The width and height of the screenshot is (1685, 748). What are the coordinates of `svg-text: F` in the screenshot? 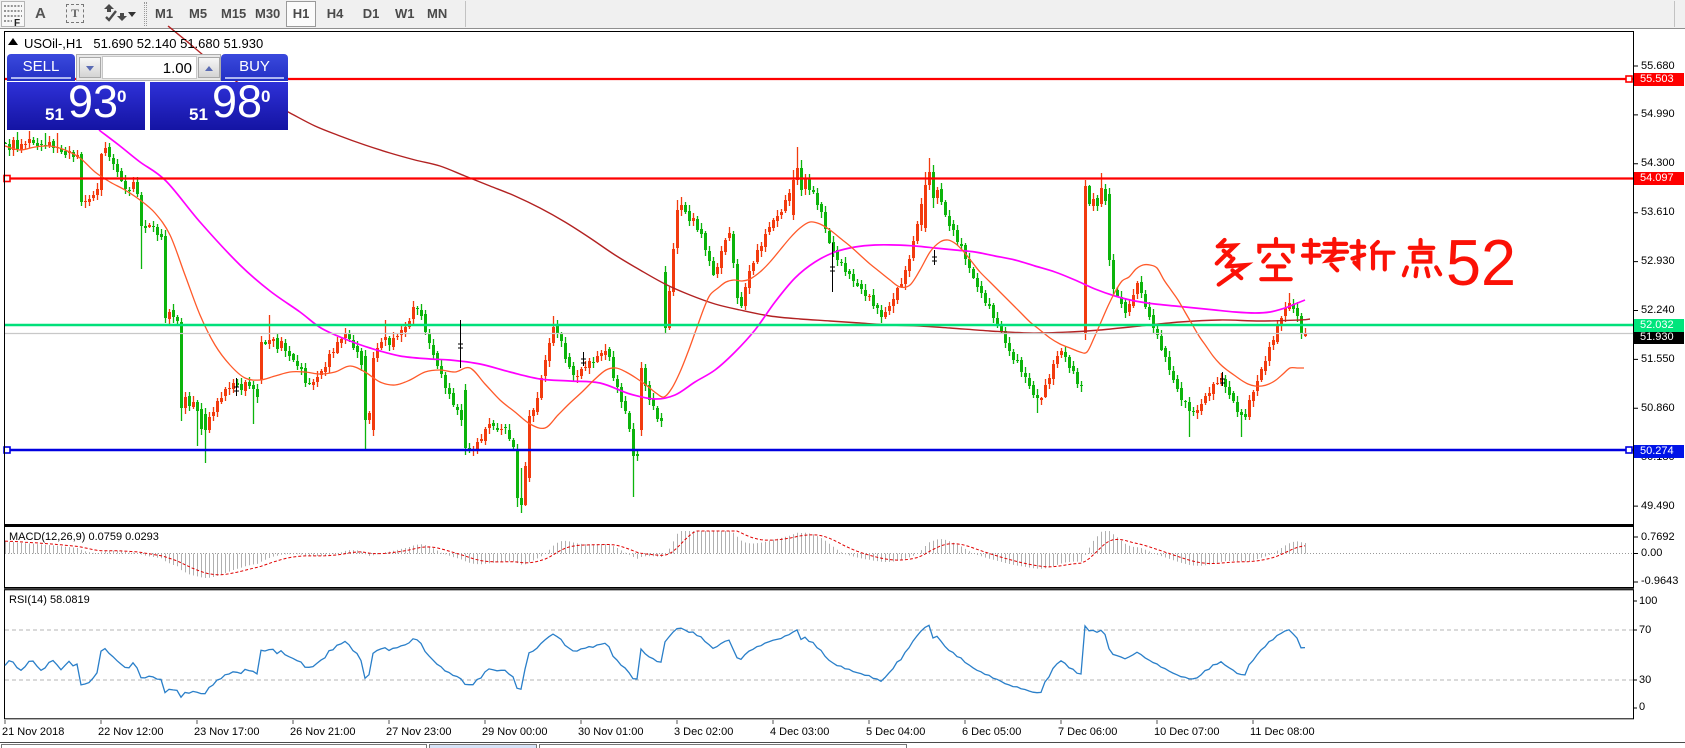 It's located at (17, 22).